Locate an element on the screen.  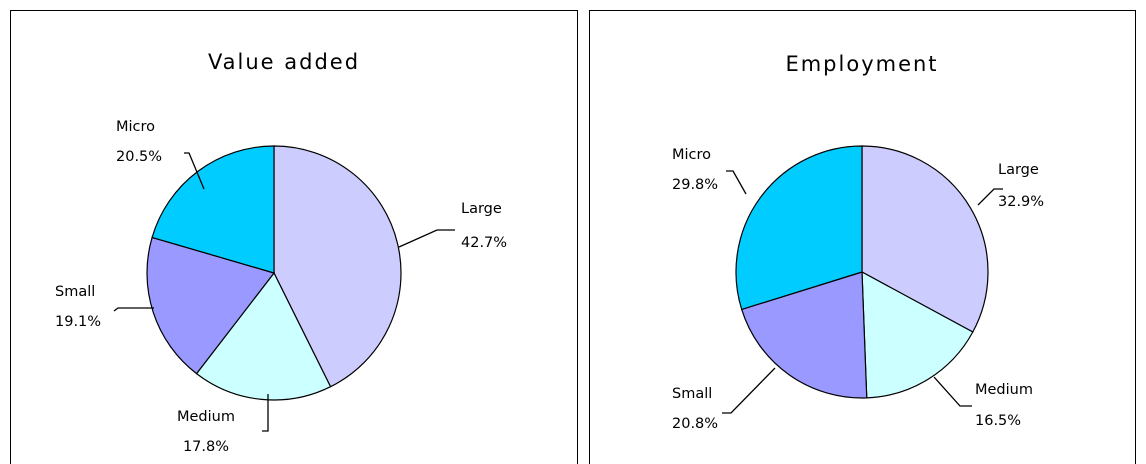
value-added-slices is located at coordinates (274, 273).